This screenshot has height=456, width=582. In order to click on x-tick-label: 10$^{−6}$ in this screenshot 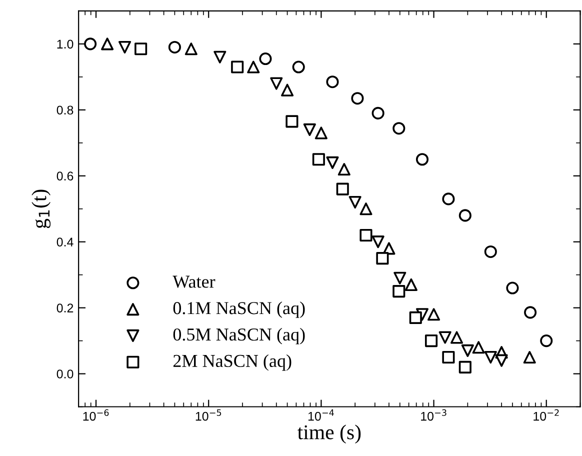, I will do `click(96, 415)`.